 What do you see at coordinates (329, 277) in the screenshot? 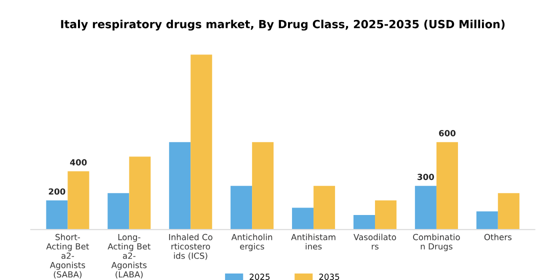
I see `legend-label: 2035` at bounding box center [329, 277].